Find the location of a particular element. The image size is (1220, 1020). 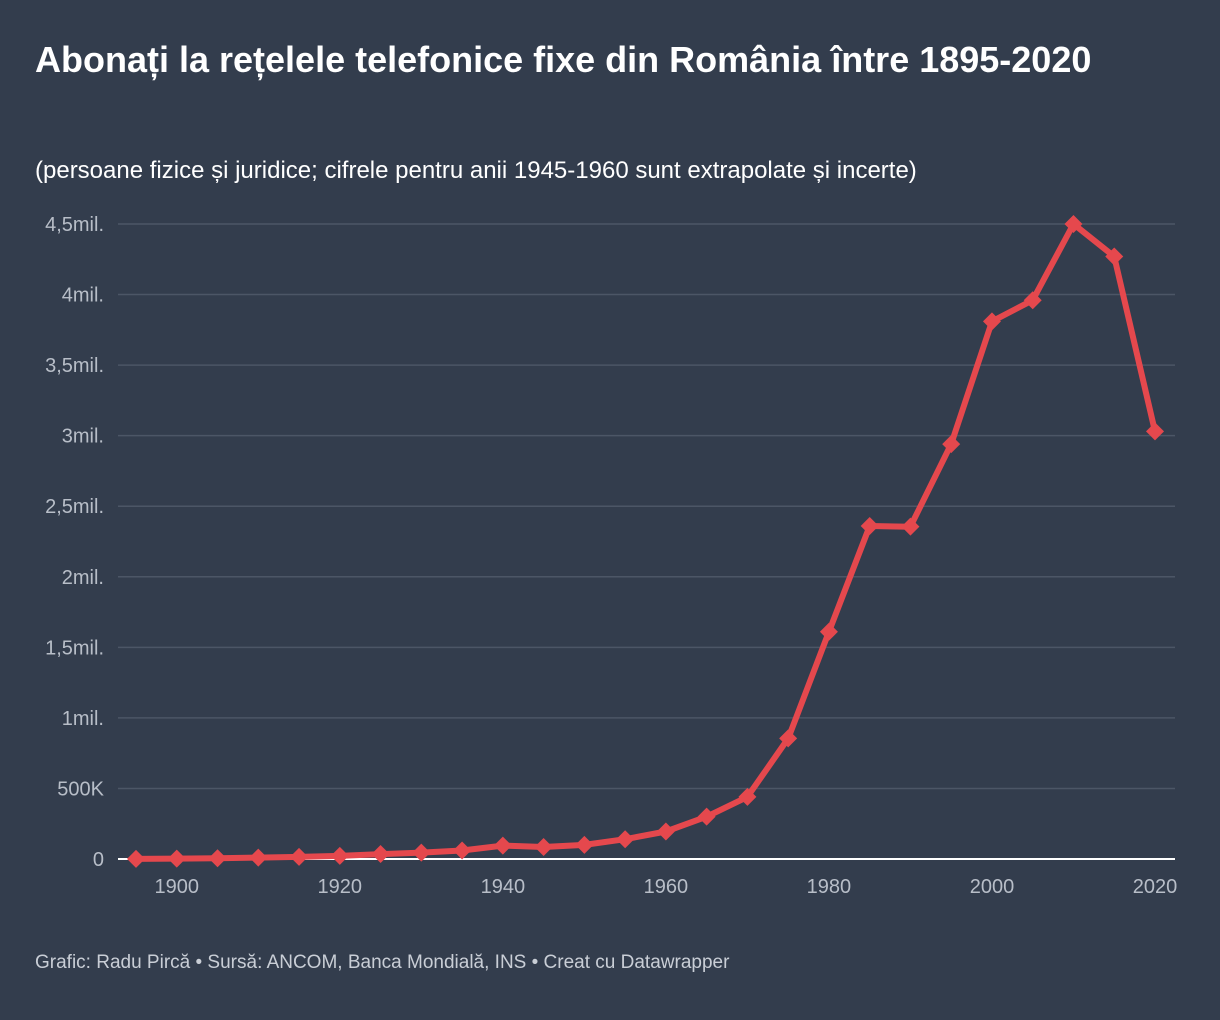

data-point-2005 is located at coordinates (1032, 300).